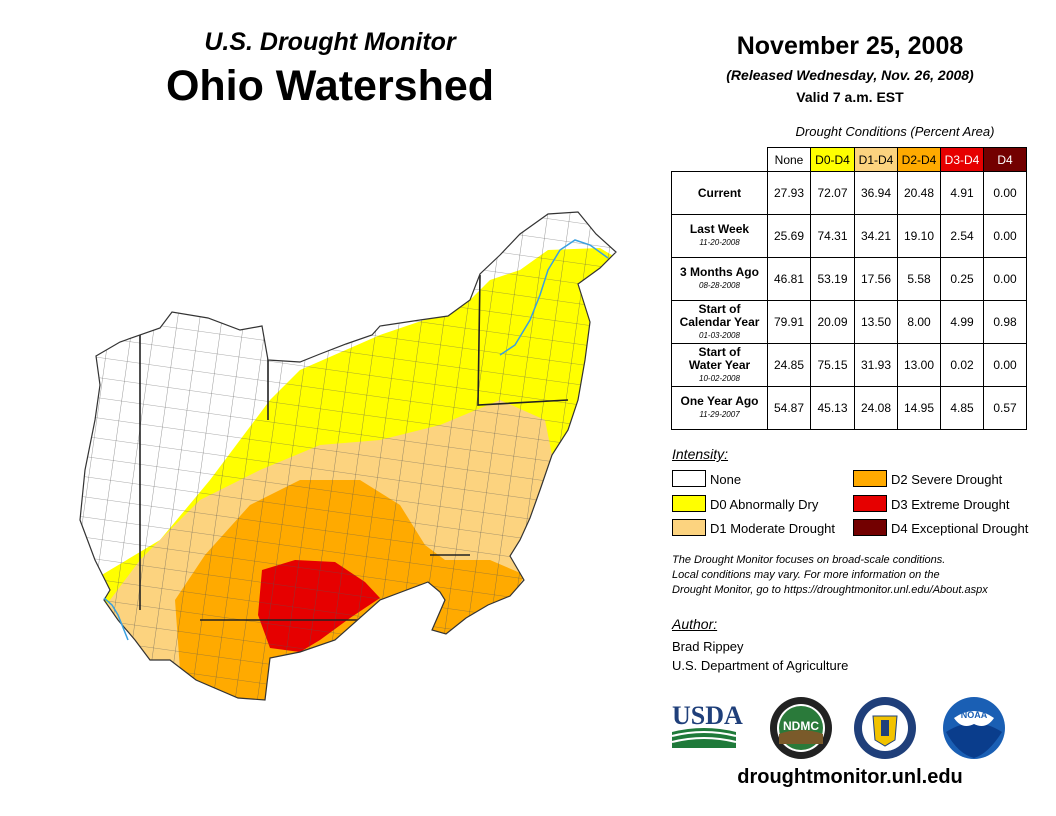 The height and width of the screenshot is (816, 1056). Describe the element at coordinates (962, 279) in the screenshot. I see `table-cell: 0.25` at that location.